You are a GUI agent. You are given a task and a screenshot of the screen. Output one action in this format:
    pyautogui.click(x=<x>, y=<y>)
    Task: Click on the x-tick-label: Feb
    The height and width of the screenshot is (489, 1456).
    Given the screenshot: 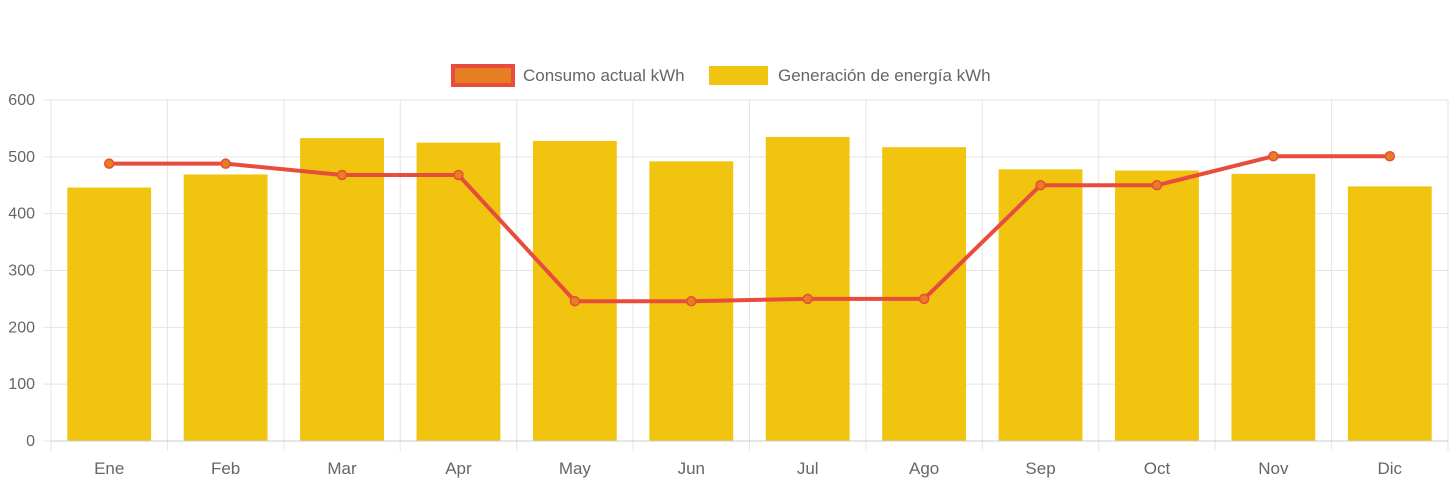 What is the action you would take?
    pyautogui.click(x=225, y=468)
    